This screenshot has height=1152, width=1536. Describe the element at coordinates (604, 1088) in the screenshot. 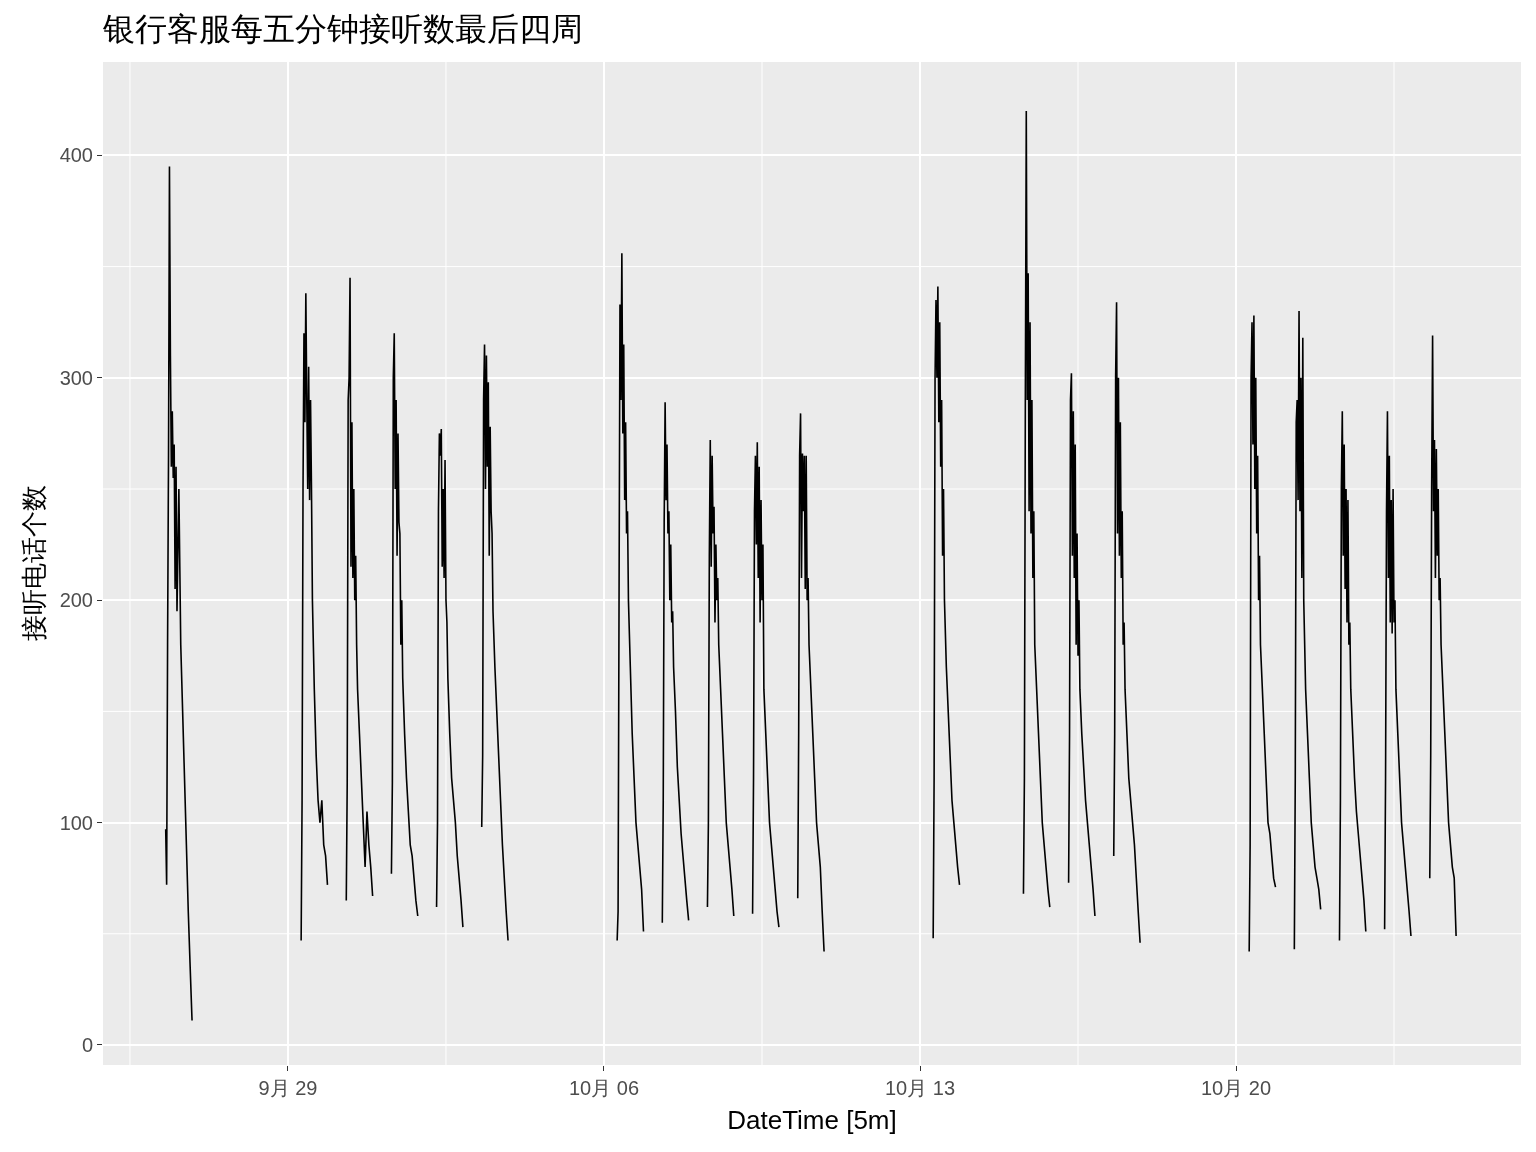

I see `x-tick-label: 10月 06` at that location.